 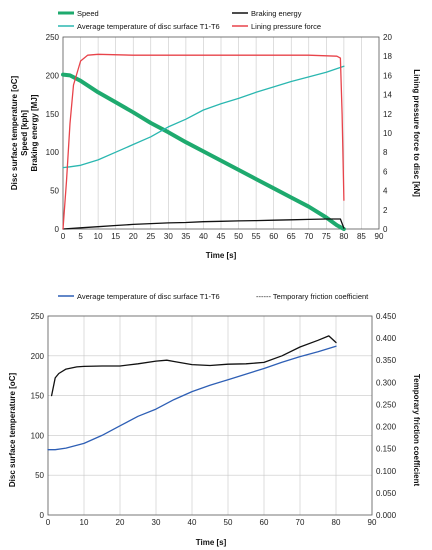 What do you see at coordinates (12, 430) in the screenshot?
I see `chart-bottom-y-left-label: Disc surface temperature [oC]` at bounding box center [12, 430].